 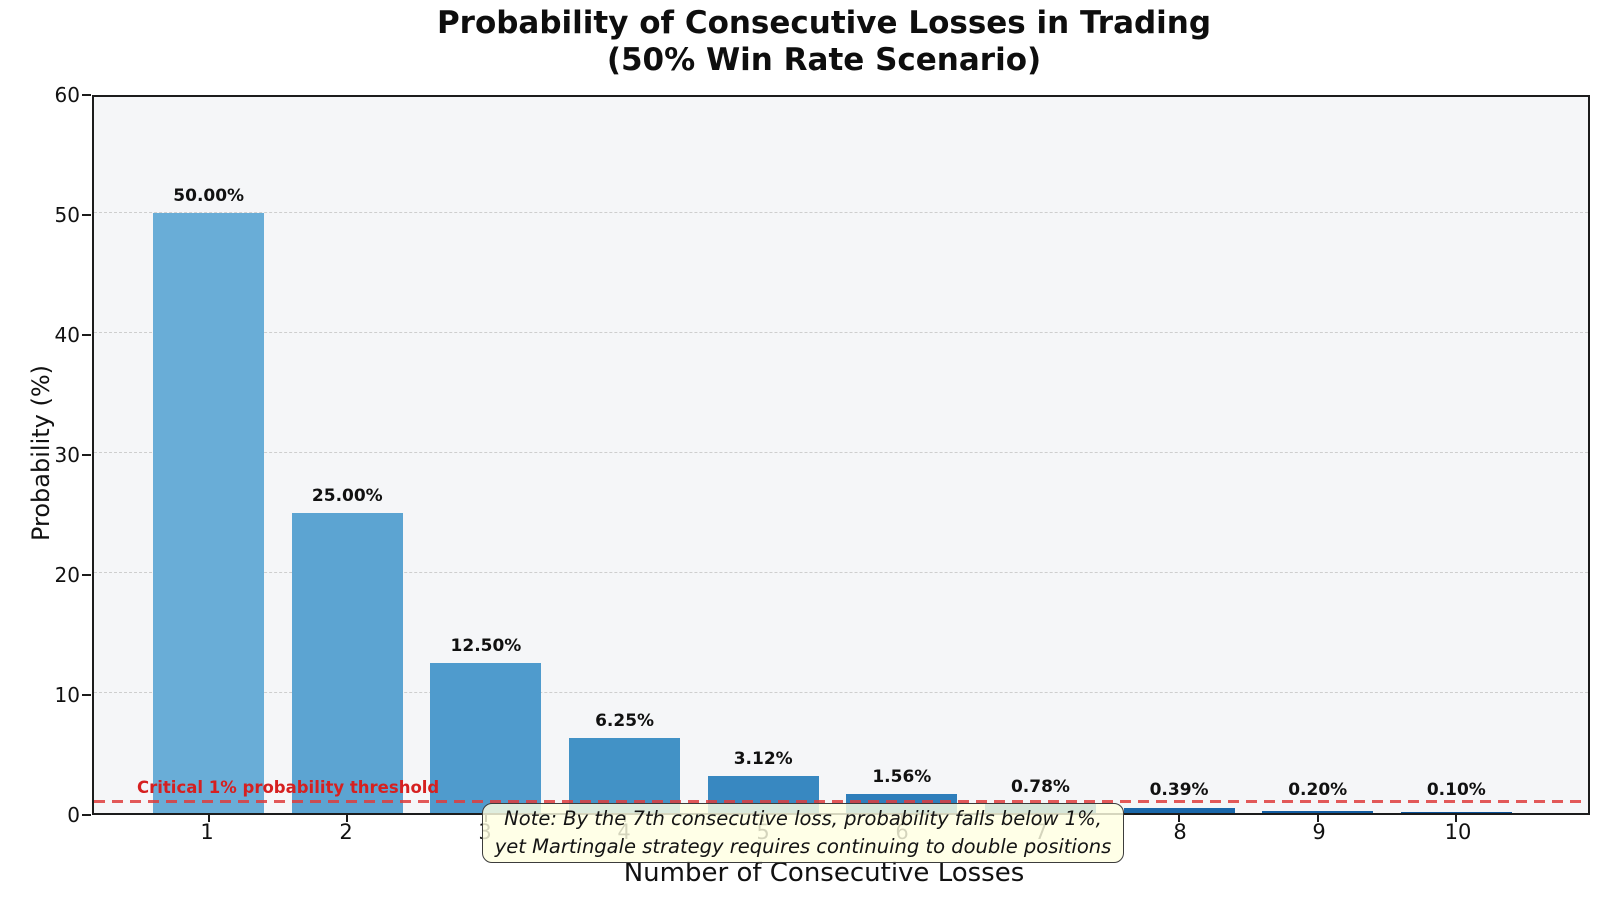 What do you see at coordinates (67, 455) in the screenshot?
I see `y-tick-label: 30` at bounding box center [67, 455].